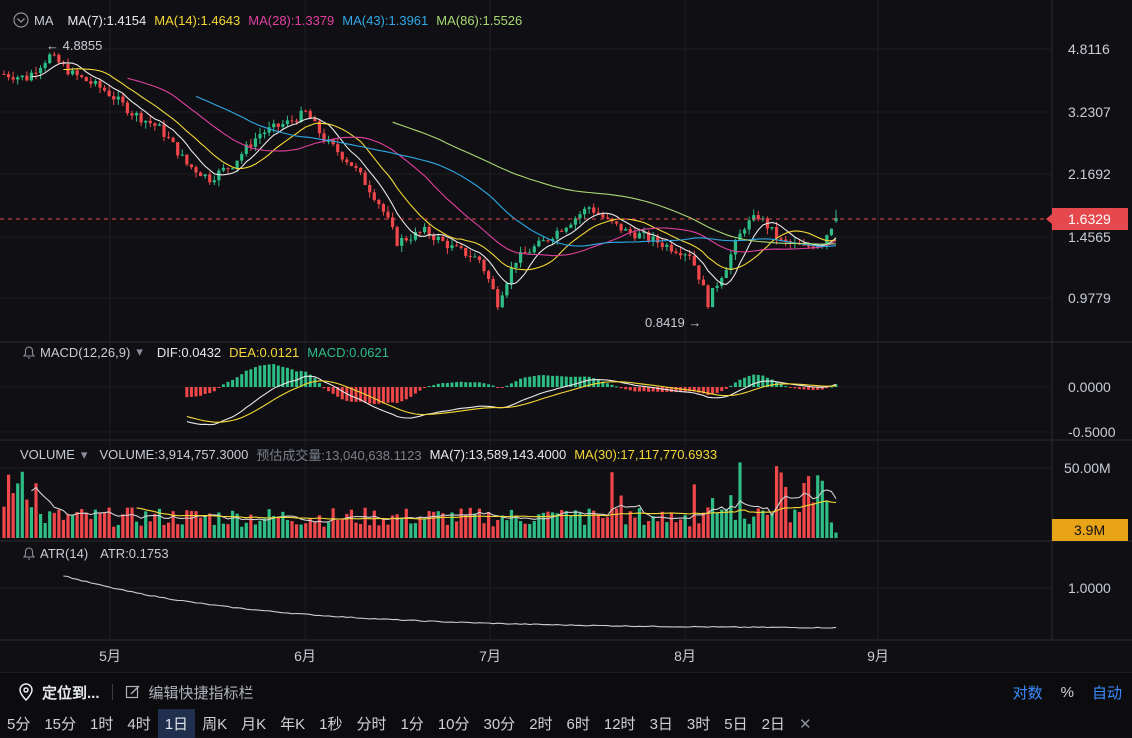  I want to click on period-button: 周K, so click(215, 724).